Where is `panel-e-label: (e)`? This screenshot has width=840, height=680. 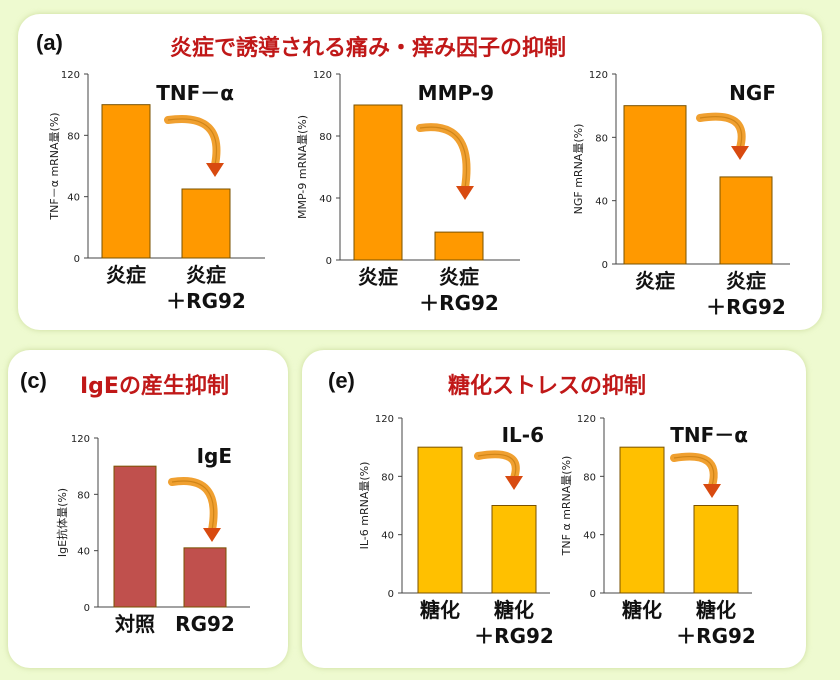 panel-e-label: (e) is located at coordinates (341, 380).